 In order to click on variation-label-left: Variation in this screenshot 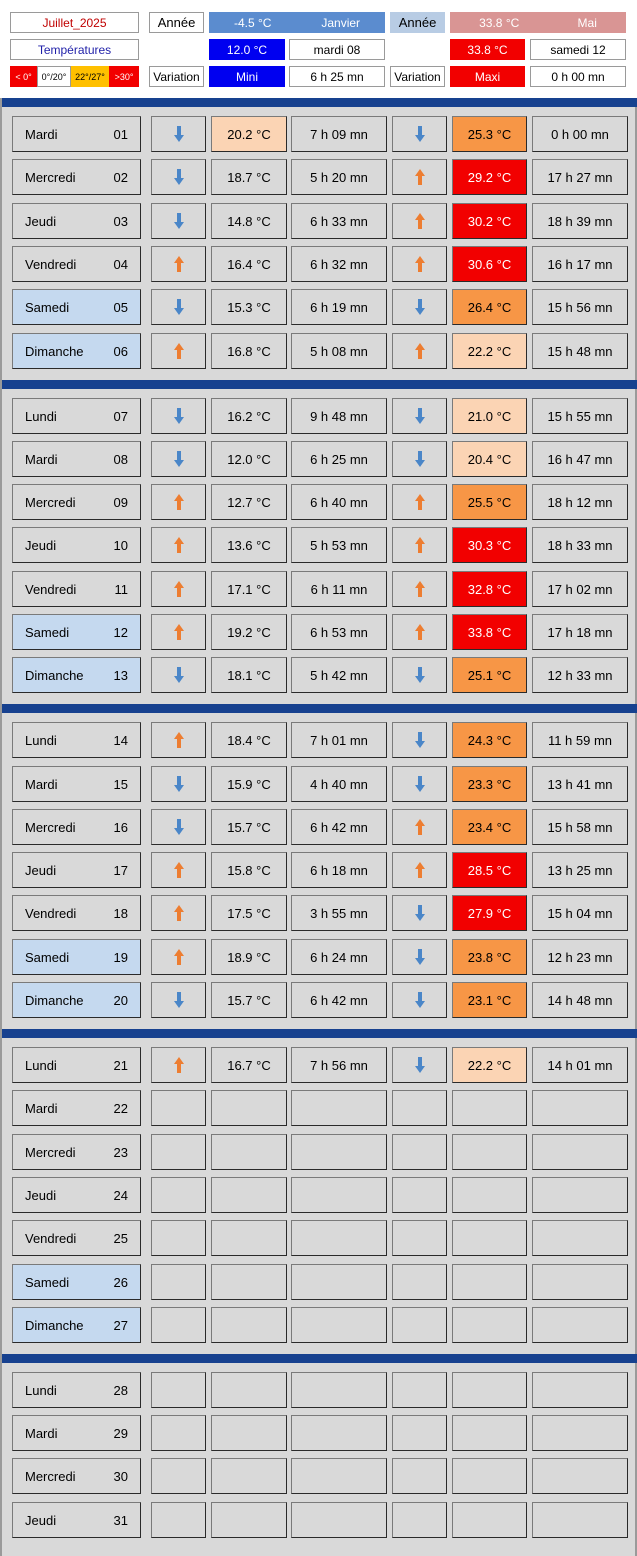, I will do `click(176, 76)`.